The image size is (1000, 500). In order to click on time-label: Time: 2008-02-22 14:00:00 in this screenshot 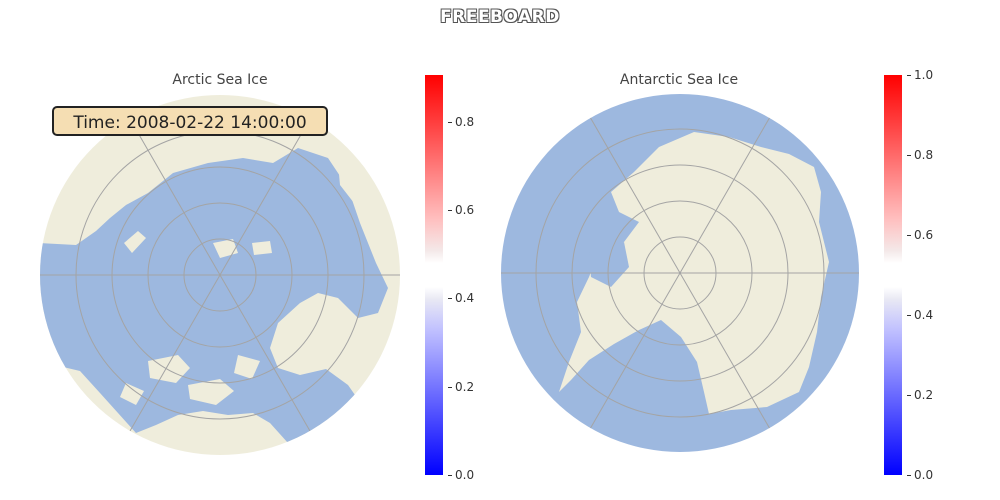, I will do `click(190, 121)`.